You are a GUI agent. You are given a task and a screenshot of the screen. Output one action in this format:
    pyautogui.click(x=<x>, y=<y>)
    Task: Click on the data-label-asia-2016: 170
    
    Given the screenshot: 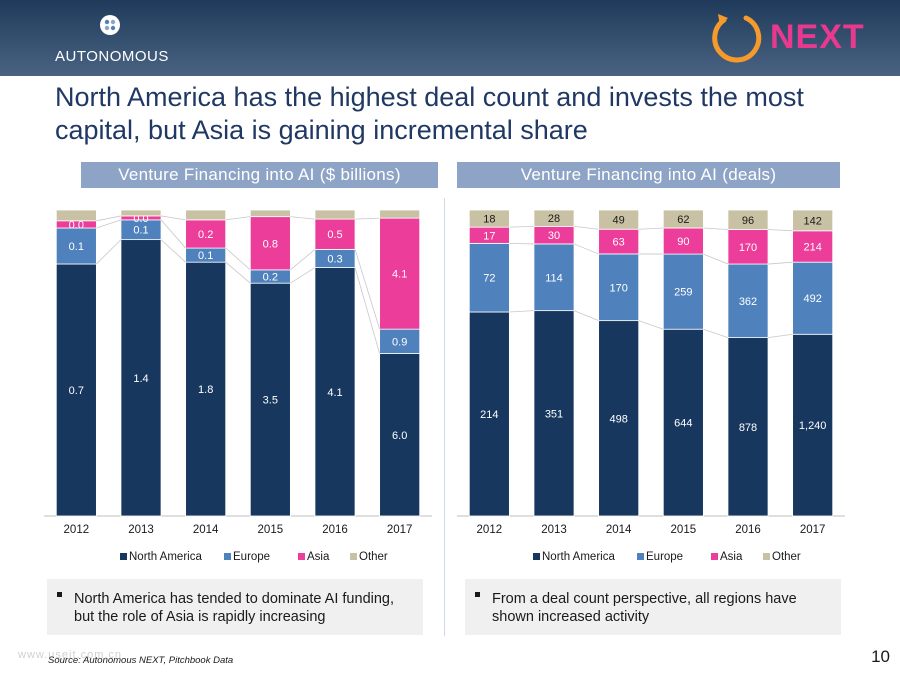 What is the action you would take?
    pyautogui.click(x=748, y=248)
    